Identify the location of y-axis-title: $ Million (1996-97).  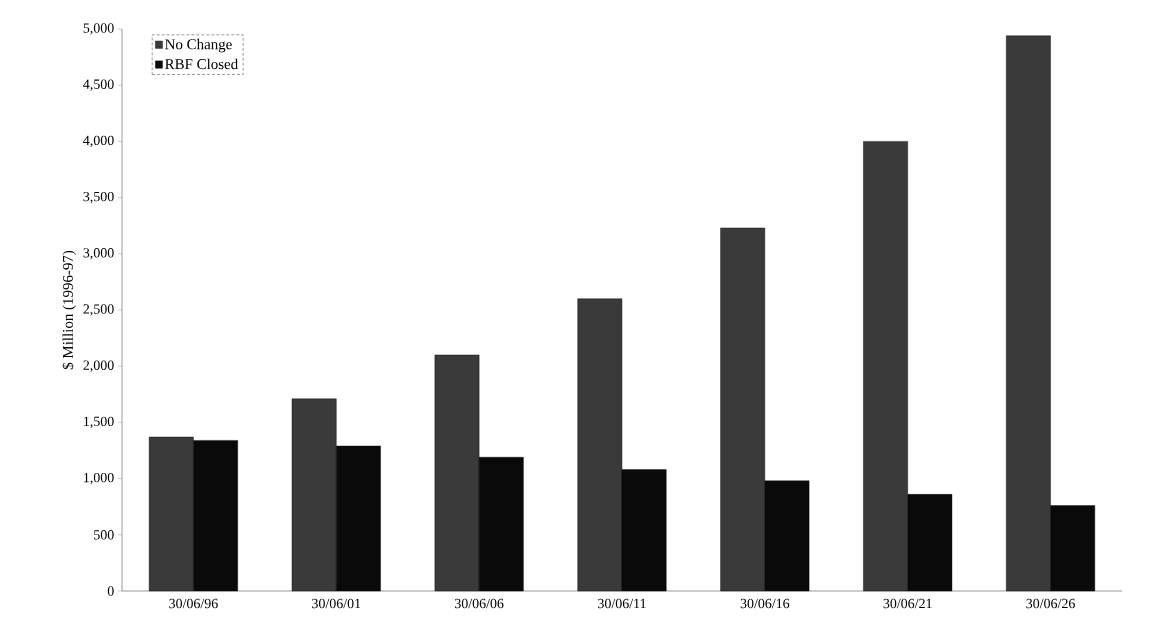
(69, 310).